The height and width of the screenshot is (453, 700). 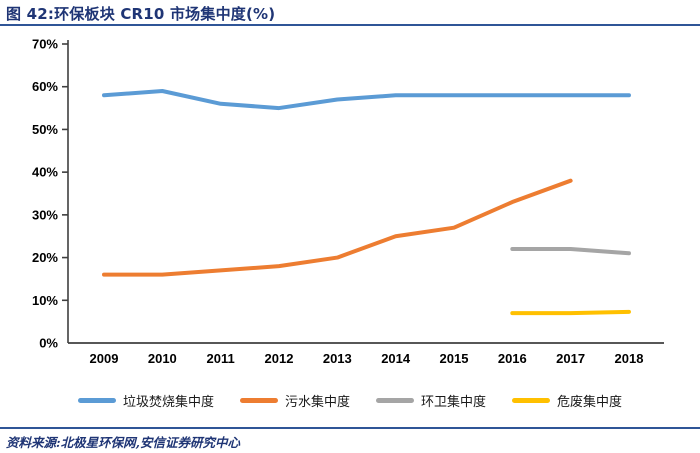 What do you see at coordinates (570, 358) in the screenshot?
I see `x-axis-label: 2017` at bounding box center [570, 358].